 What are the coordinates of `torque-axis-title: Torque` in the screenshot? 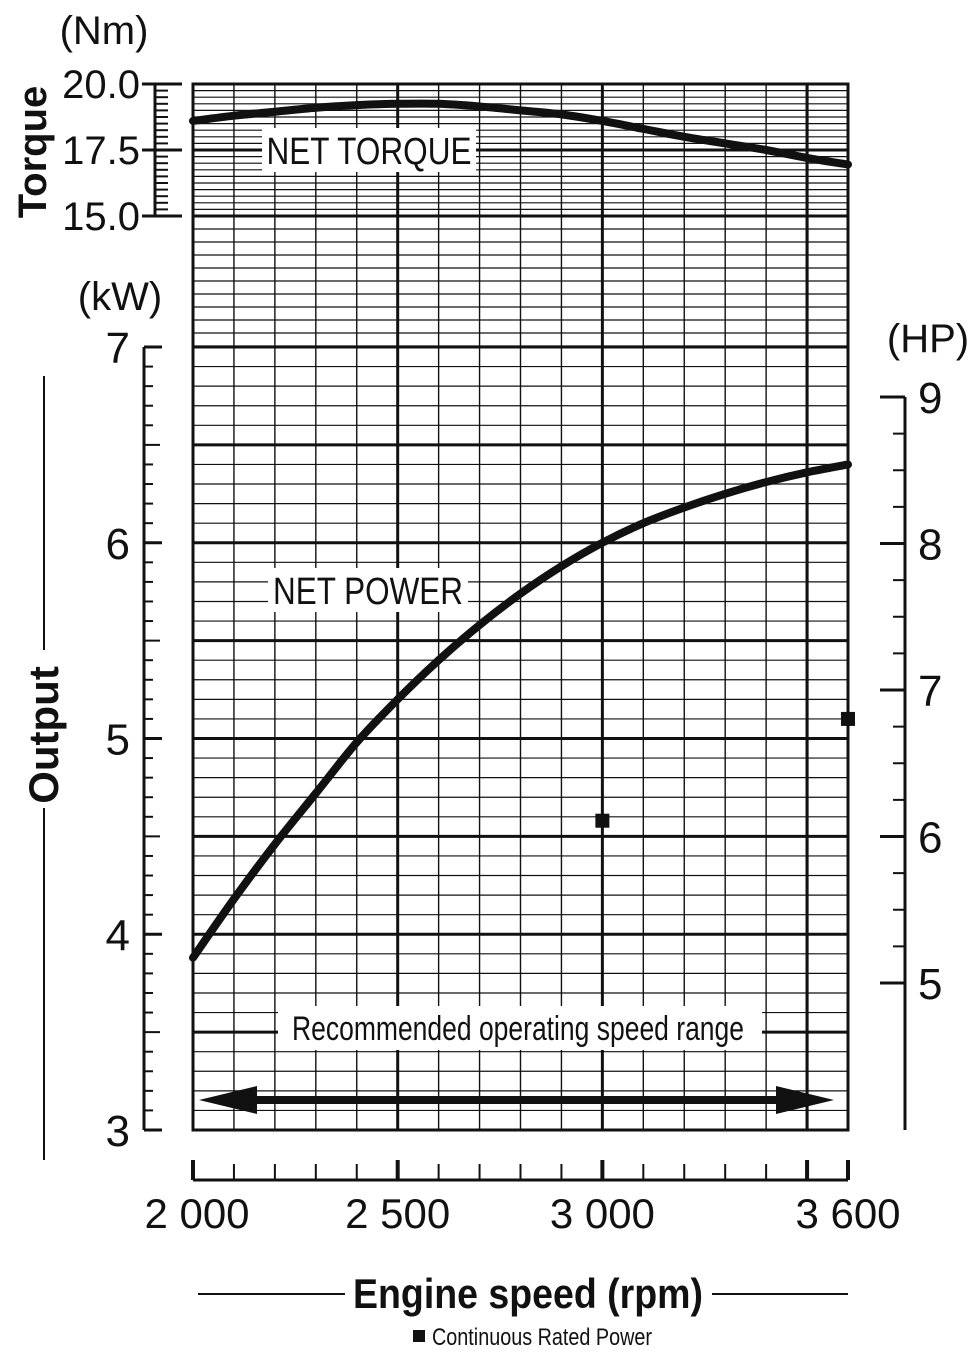 It's located at (33, 152).